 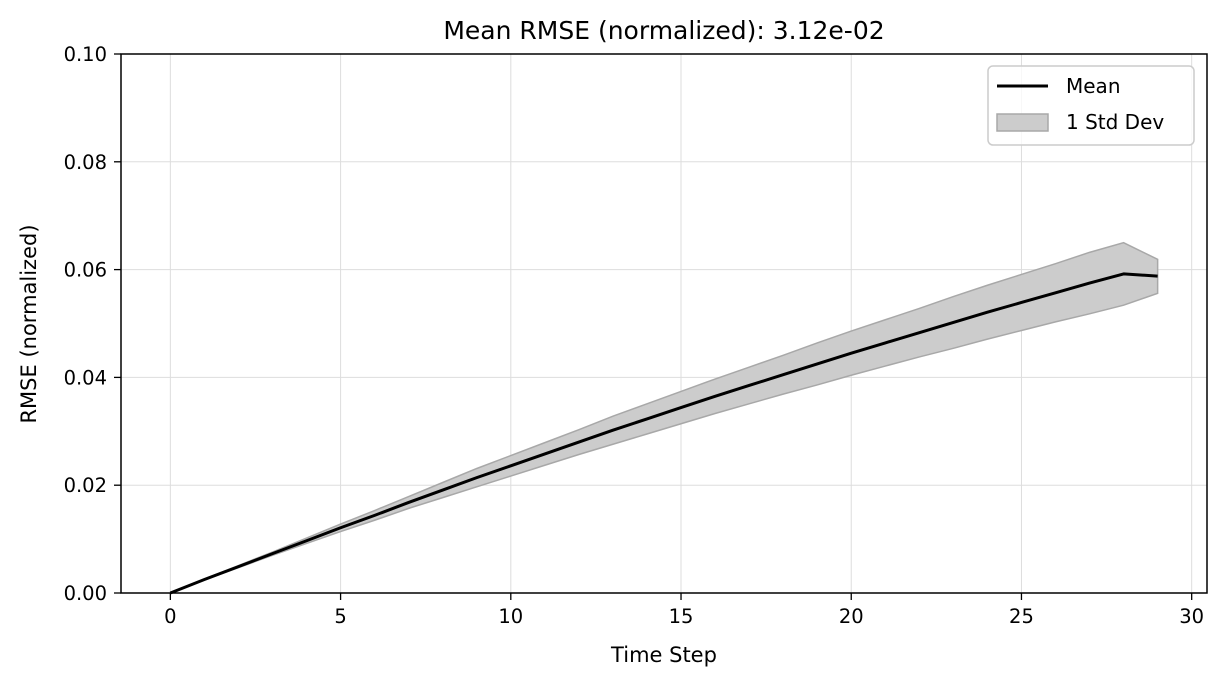 What do you see at coordinates (510, 616) in the screenshot?
I see `x-tick-label: 10` at bounding box center [510, 616].